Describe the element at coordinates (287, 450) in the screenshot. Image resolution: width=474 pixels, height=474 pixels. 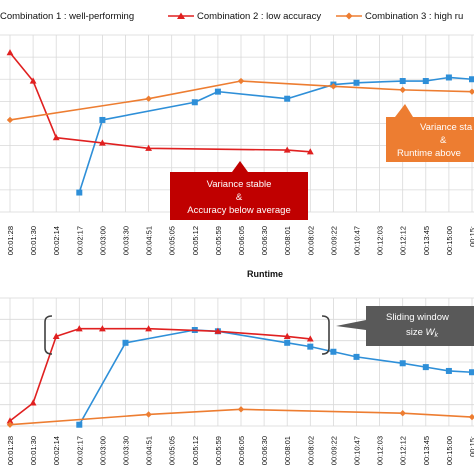
I see `x-tick-label: 00:08:01` at that location.